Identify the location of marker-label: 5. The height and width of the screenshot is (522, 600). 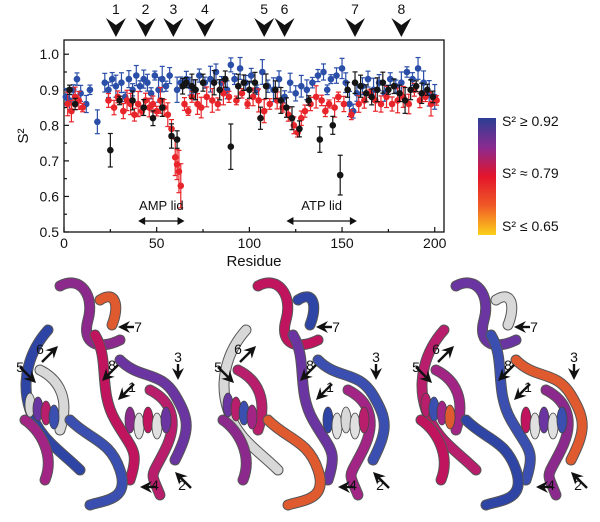
(264, 9).